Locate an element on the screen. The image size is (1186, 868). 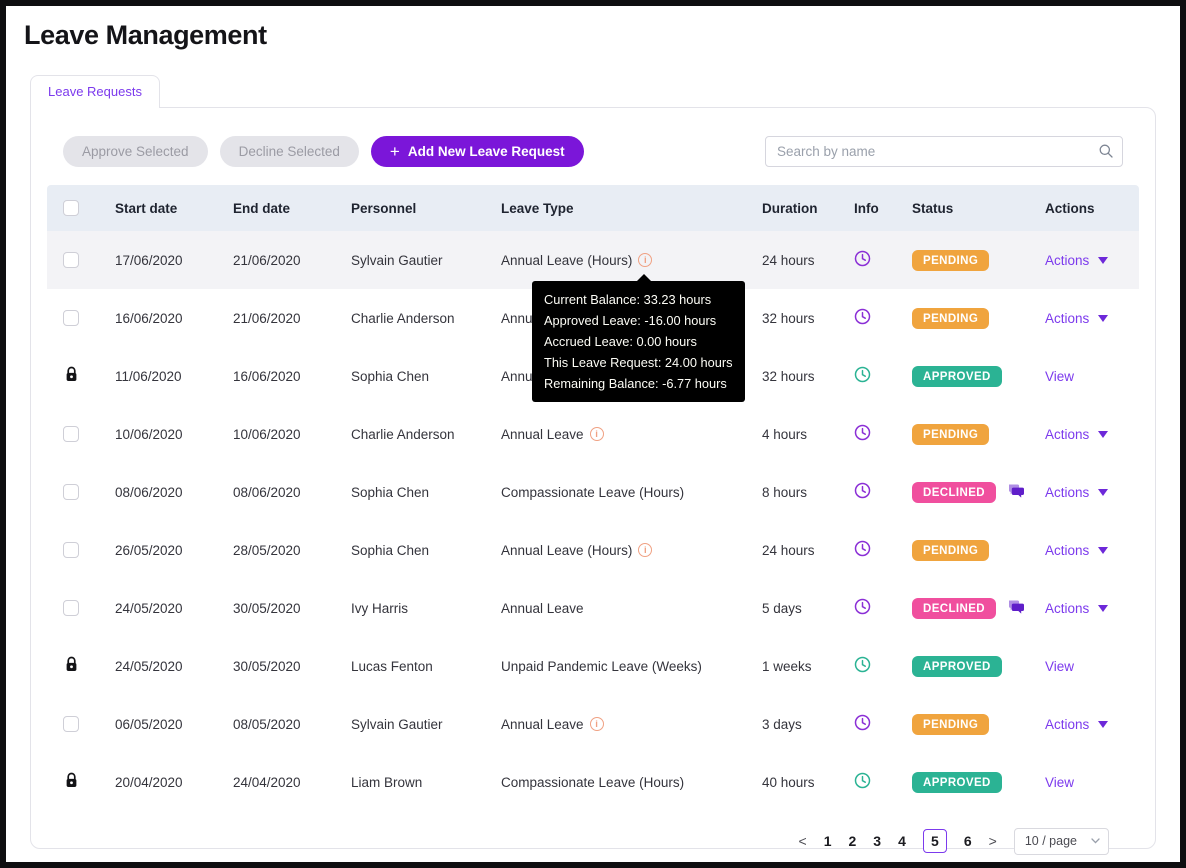
duration-cell: 5 days is located at coordinates (782, 608).